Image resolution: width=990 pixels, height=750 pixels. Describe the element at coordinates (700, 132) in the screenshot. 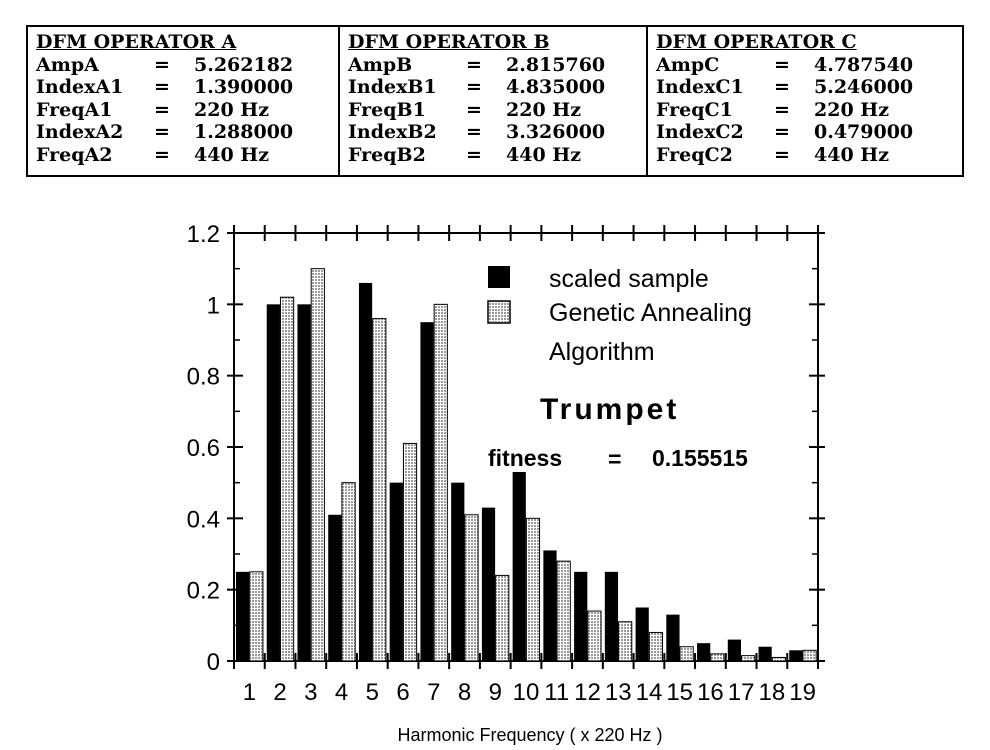

I see `param-name: IndexC2` at that location.